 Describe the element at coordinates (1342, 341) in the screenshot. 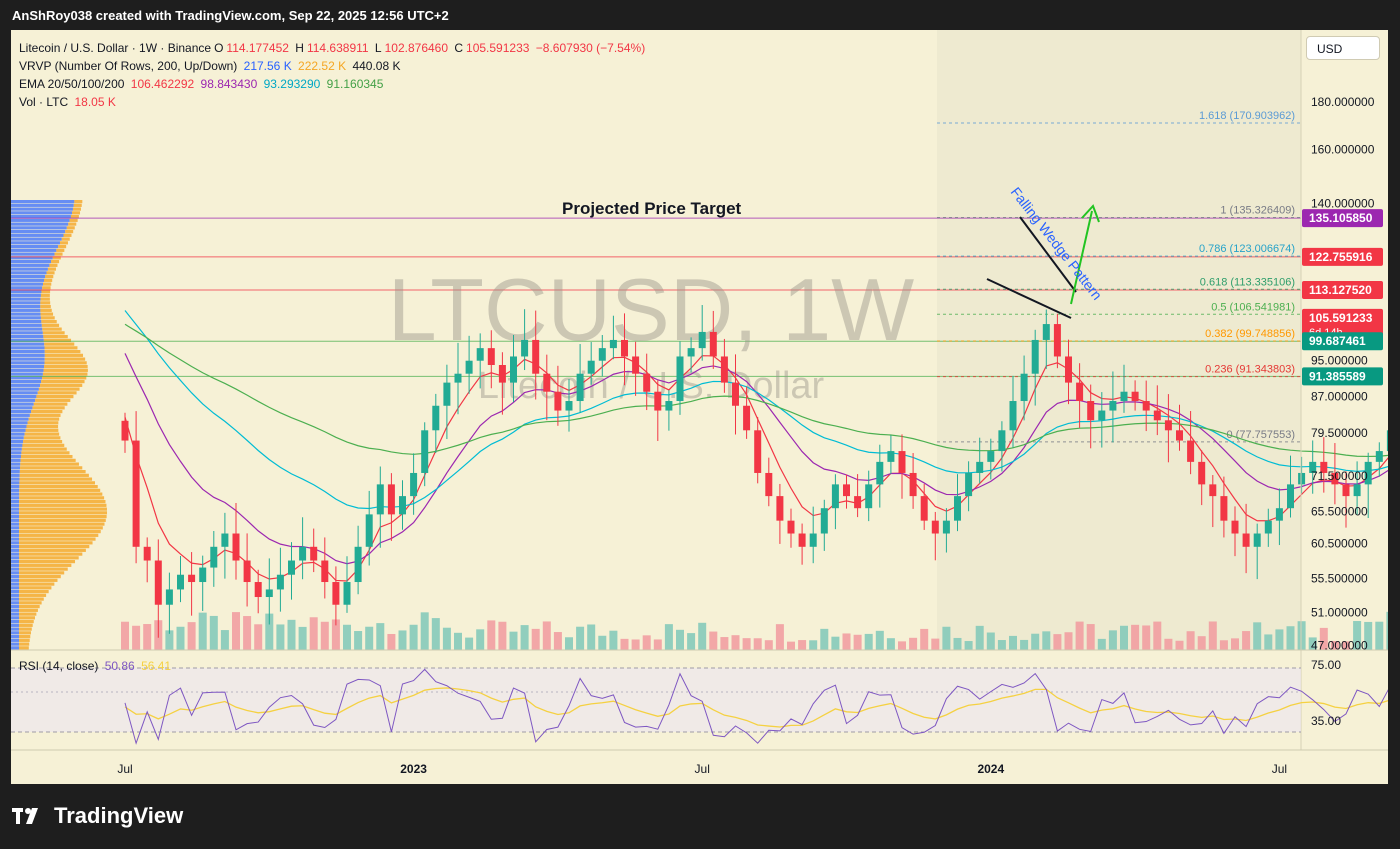

I see `price-tag-bg` at that location.